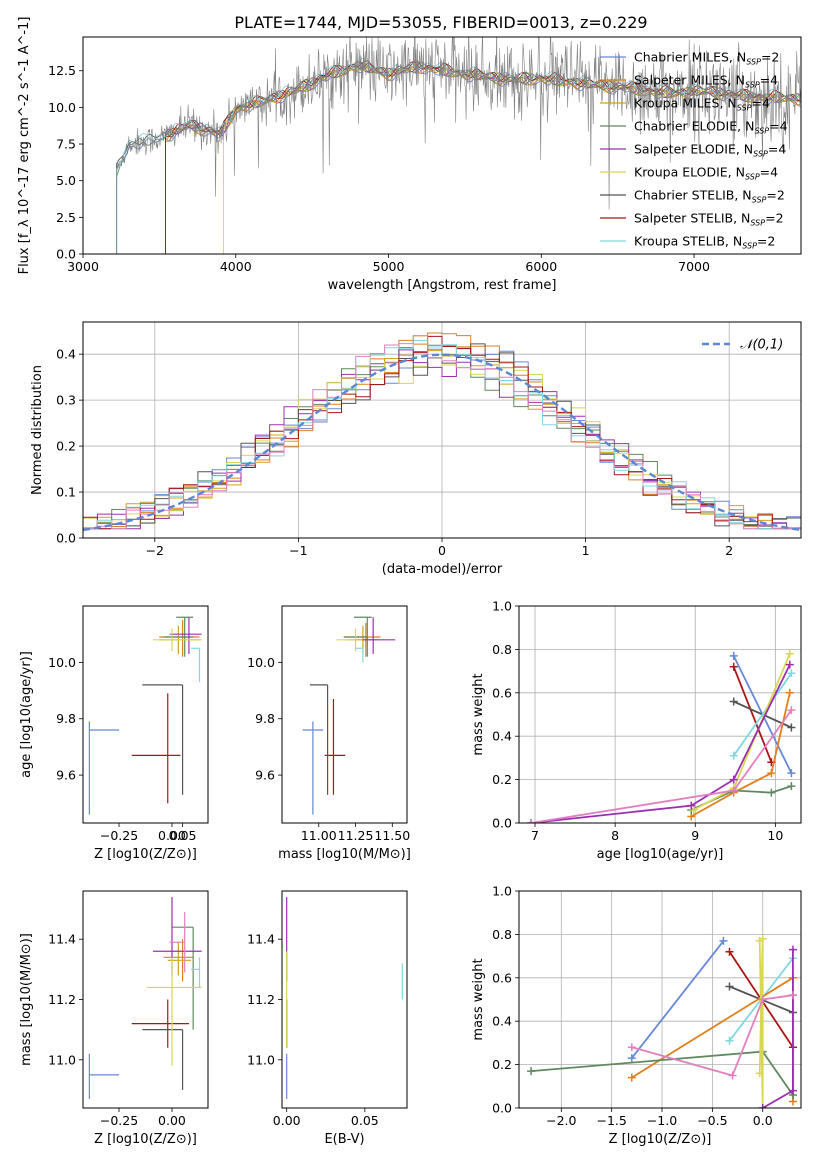 This screenshot has height=1170, width=819. Describe the element at coordinates (706, 173) in the screenshot. I see `legend-entry: Kroupa ELODIE, NSSP=4` at that location.